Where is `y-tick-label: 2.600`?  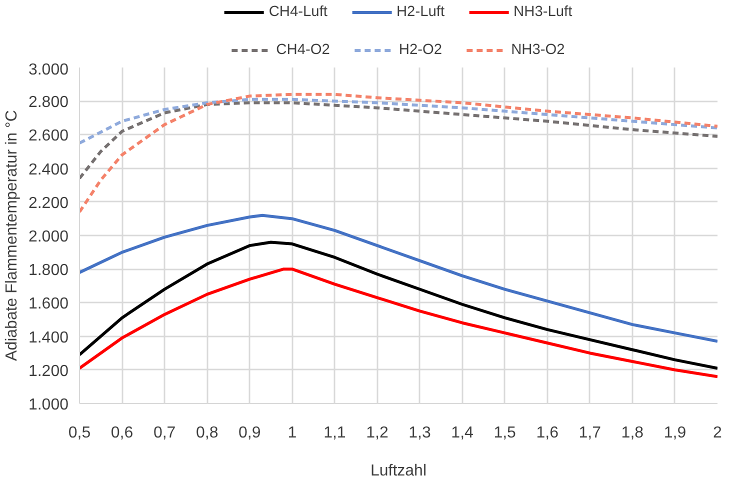
y-tick-label: 2.600 is located at coordinates (48, 136).